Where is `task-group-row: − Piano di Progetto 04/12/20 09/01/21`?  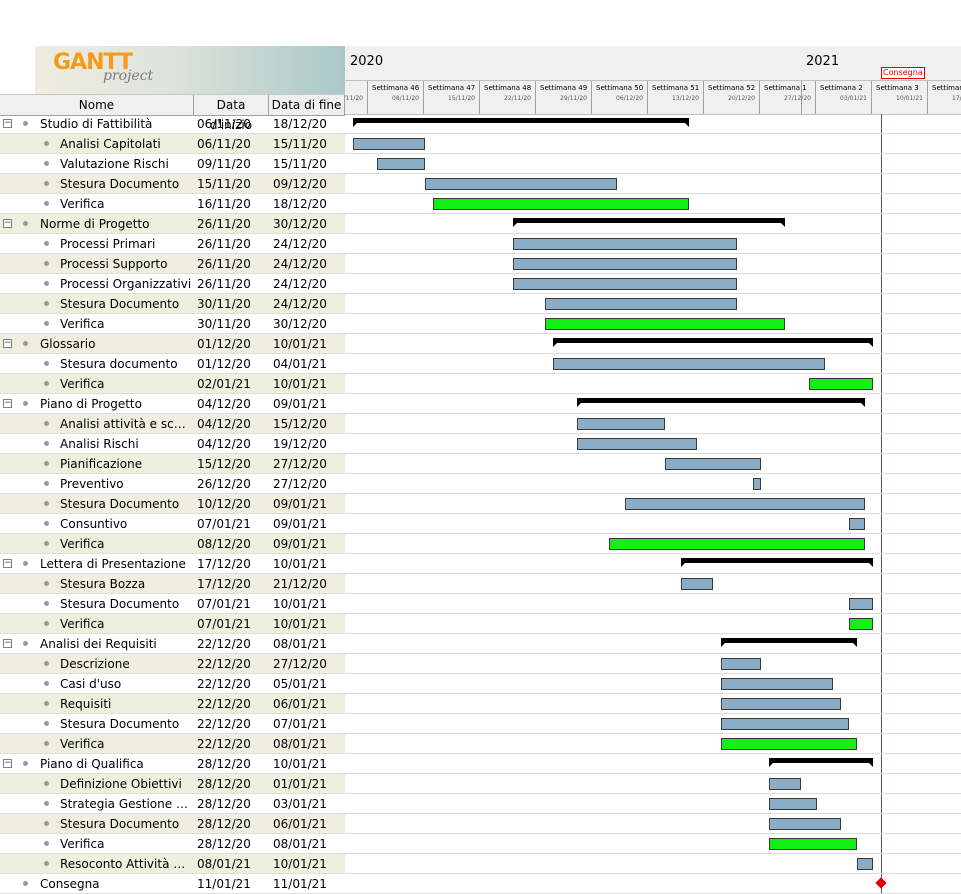 task-group-row: − Piano di Progetto 04/12/20 09/01/21 is located at coordinates (172, 404).